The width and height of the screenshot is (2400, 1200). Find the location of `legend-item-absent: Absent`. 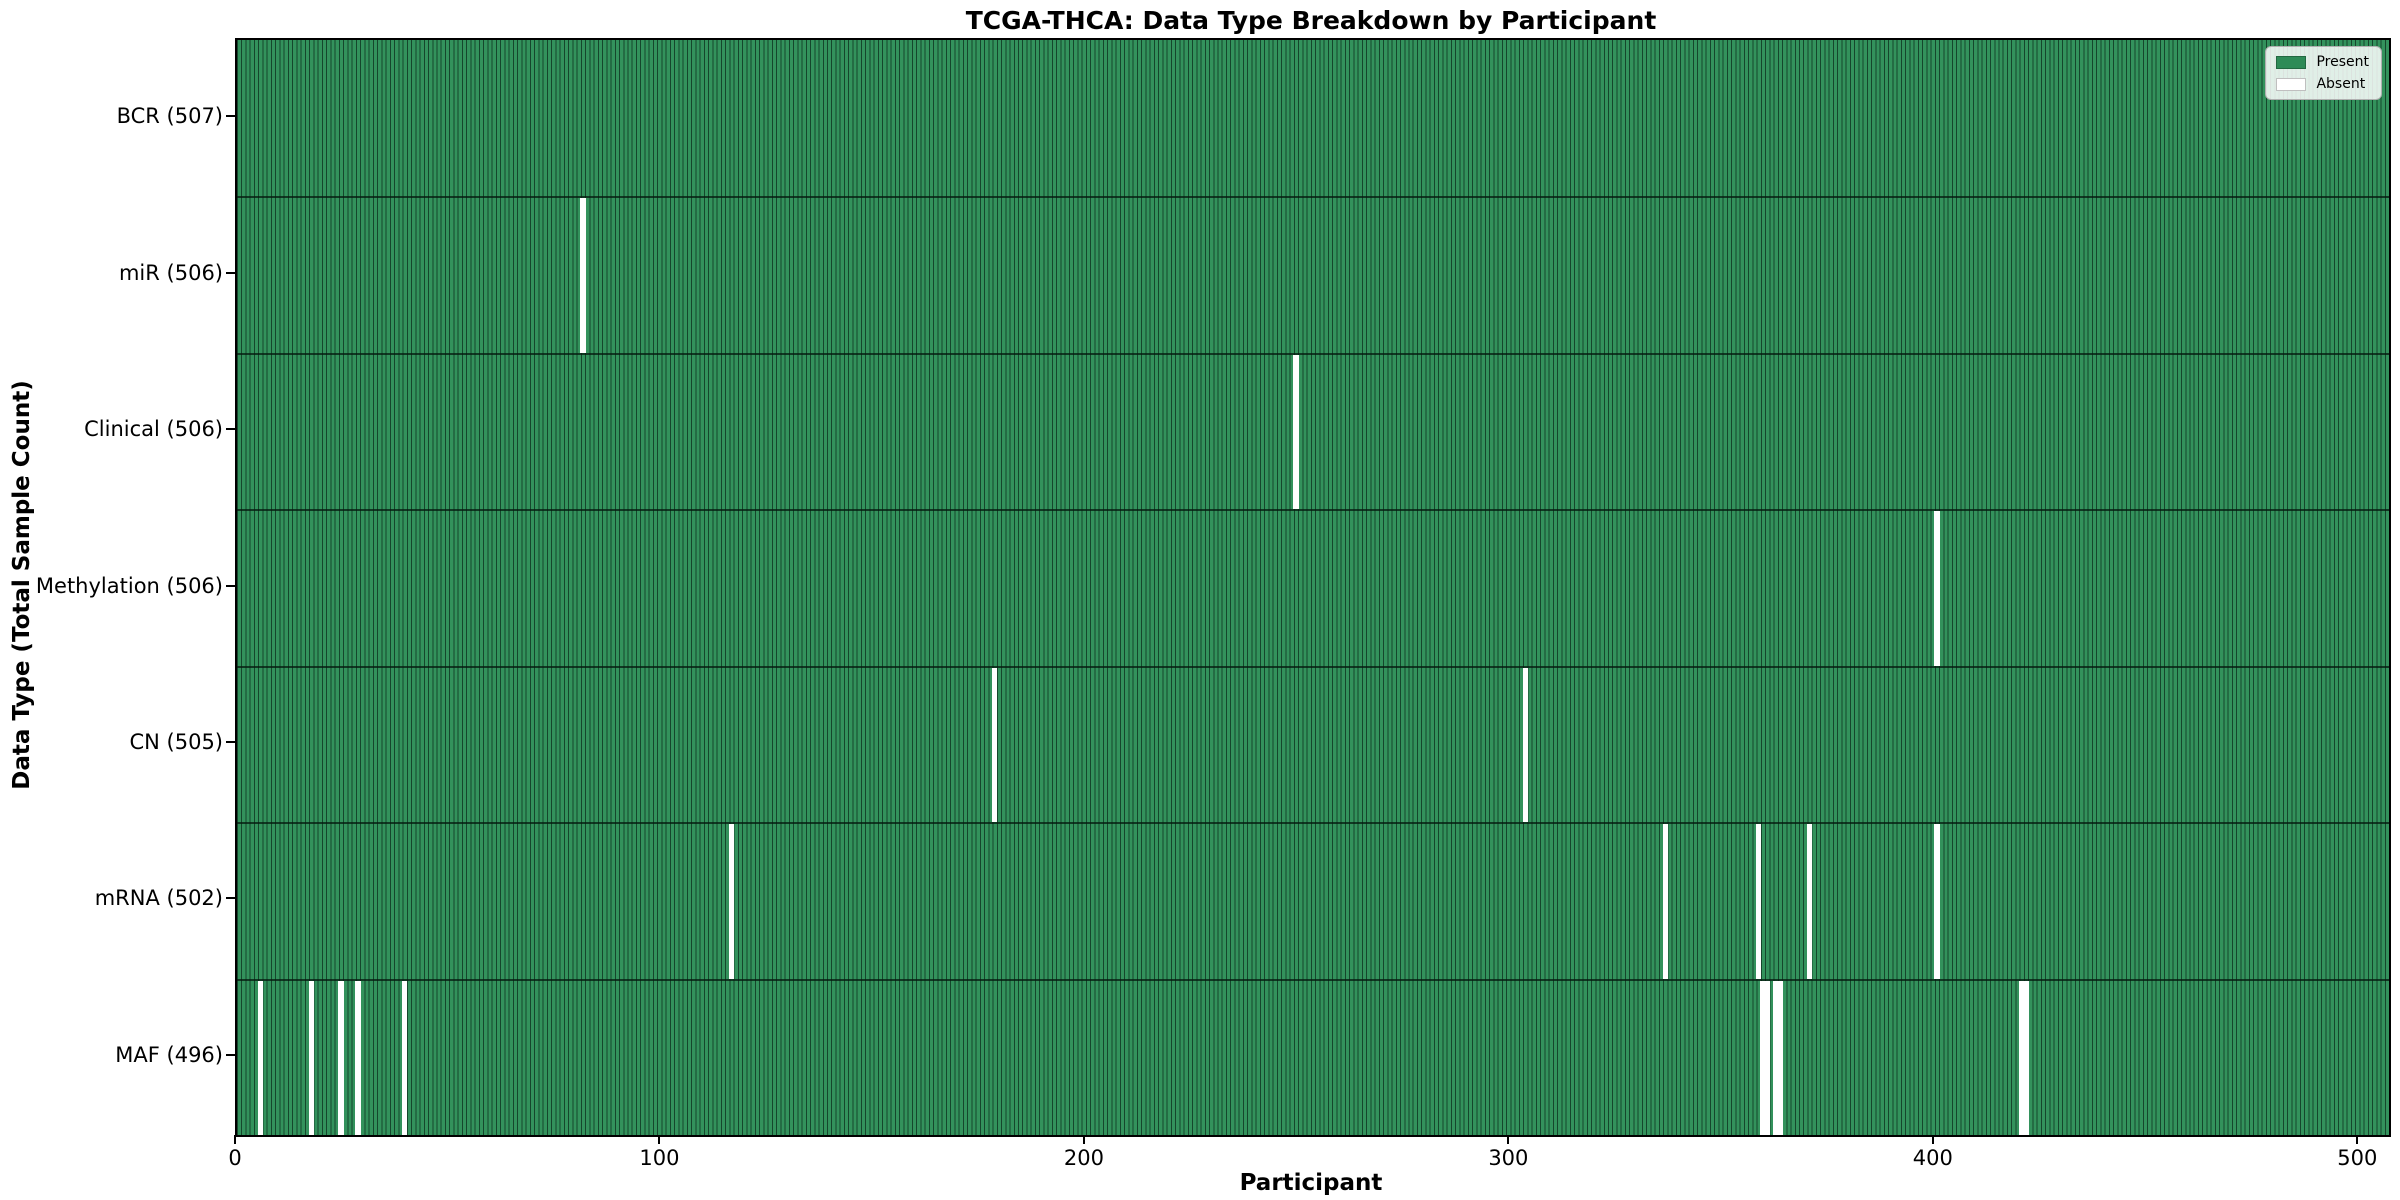

legend-item-absent: Absent is located at coordinates (2322, 84).